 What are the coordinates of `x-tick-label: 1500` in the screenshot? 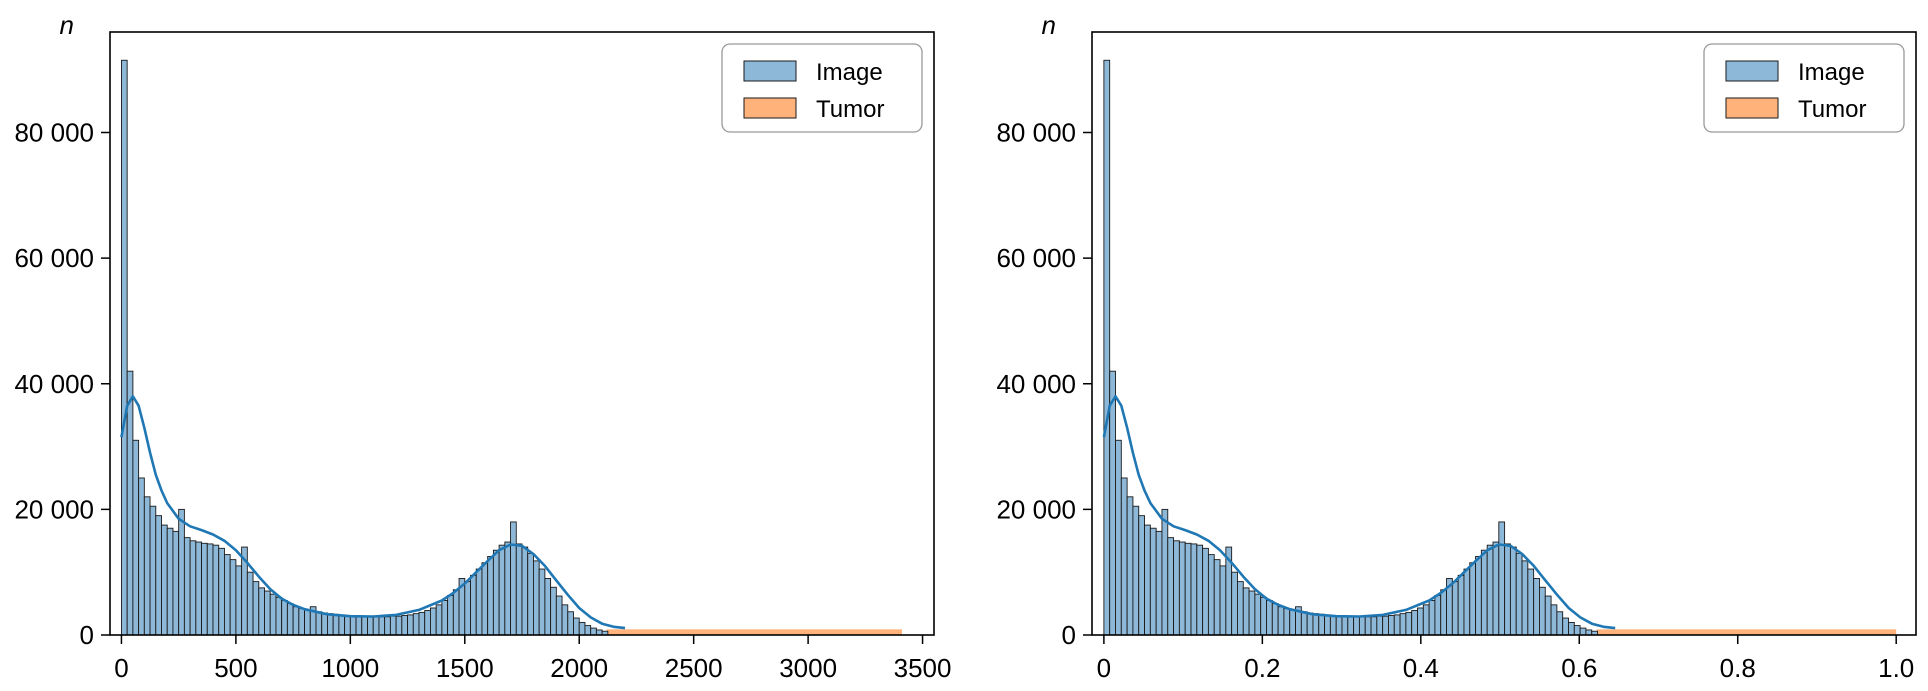 It's located at (465, 668).